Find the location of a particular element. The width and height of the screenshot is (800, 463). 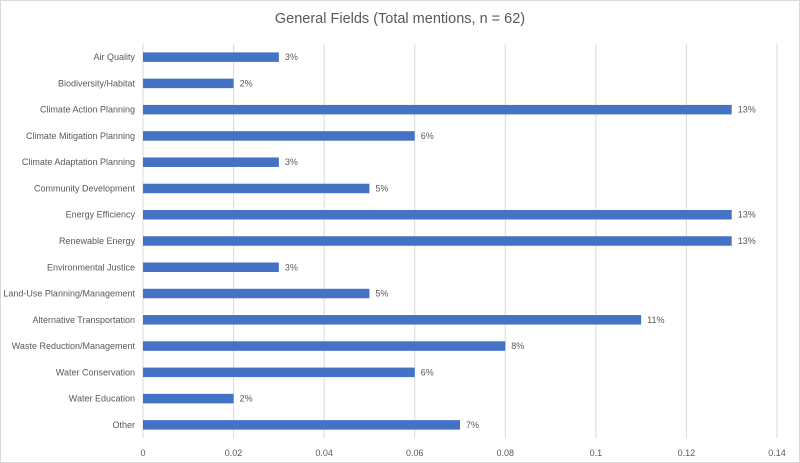

x-tick-label: 0.14 is located at coordinates (777, 453).